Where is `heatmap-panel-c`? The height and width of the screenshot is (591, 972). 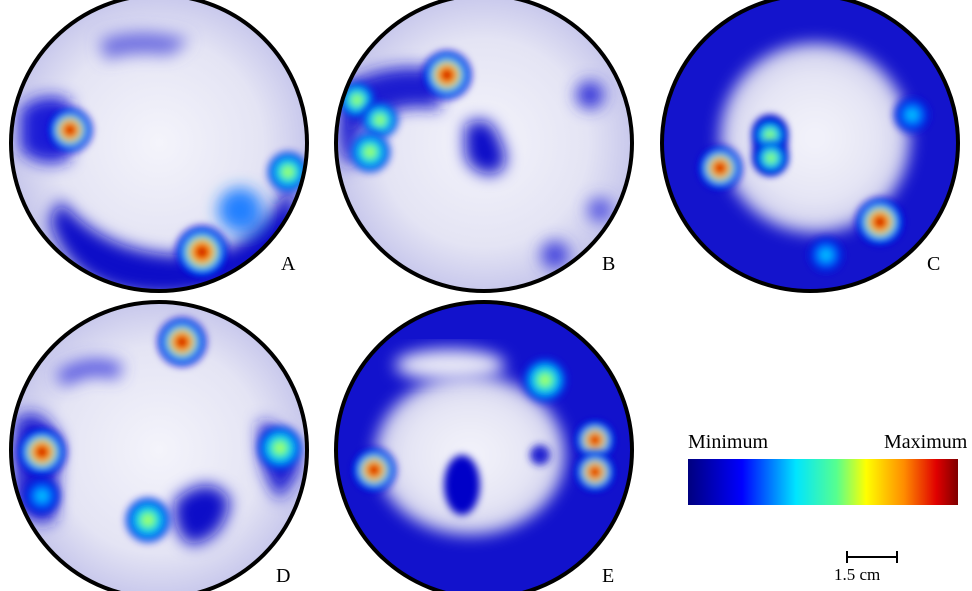 heatmap-panel-c is located at coordinates (810, 145).